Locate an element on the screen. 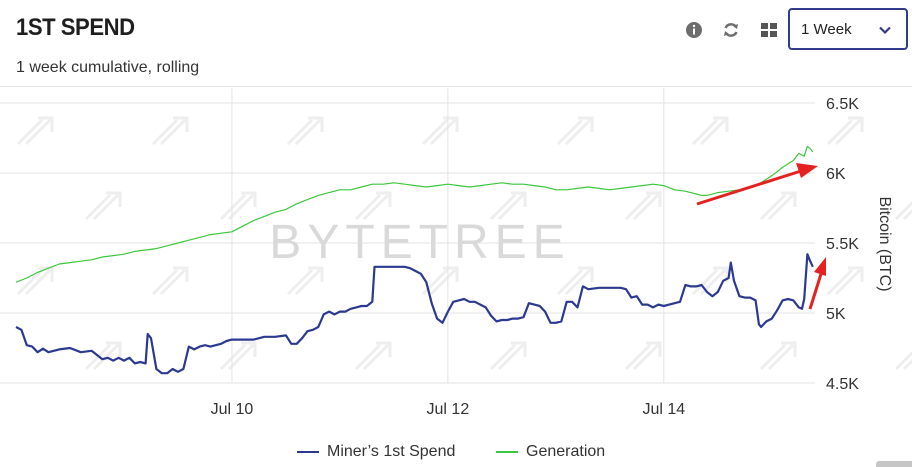 This screenshot has height=467, width=912. period-select: 1 Week is located at coordinates (848, 29).